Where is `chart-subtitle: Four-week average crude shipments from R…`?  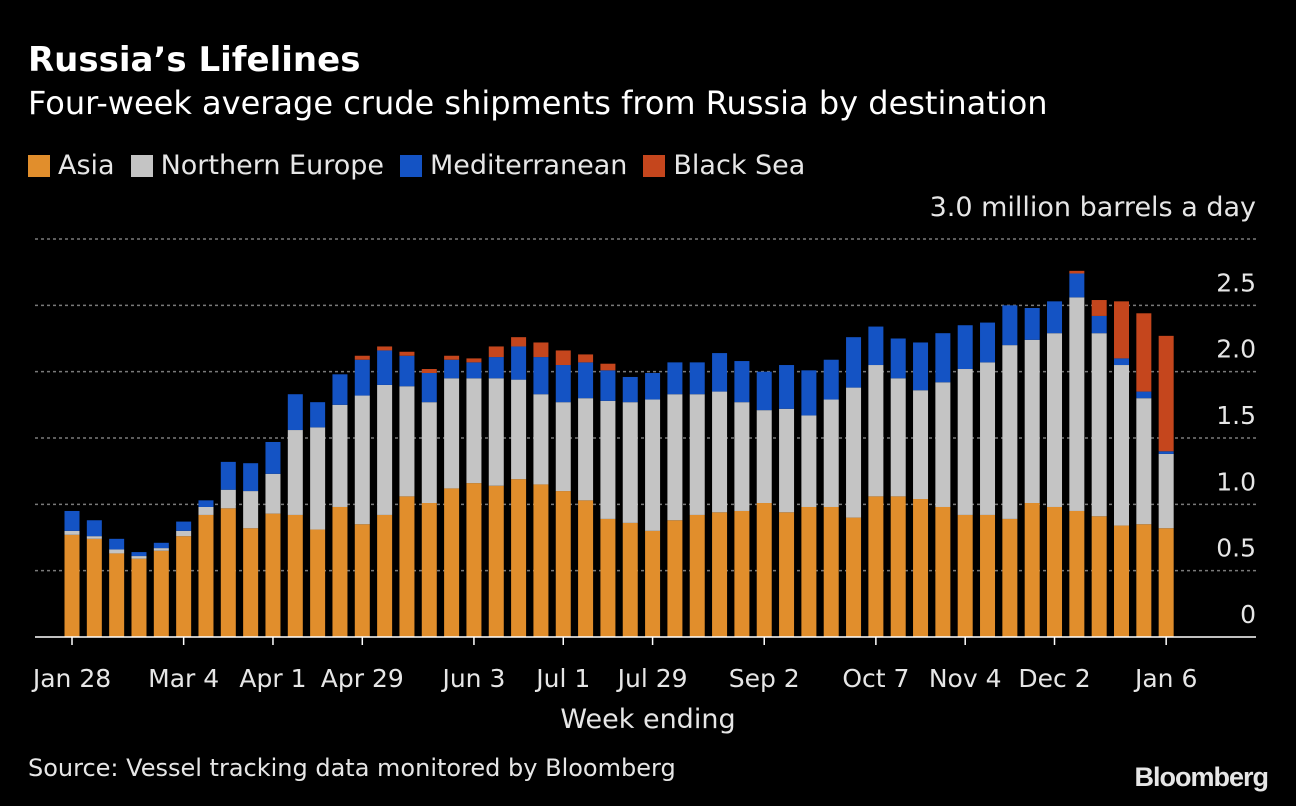 chart-subtitle: Four-week average crude shipments from R… is located at coordinates (538, 103).